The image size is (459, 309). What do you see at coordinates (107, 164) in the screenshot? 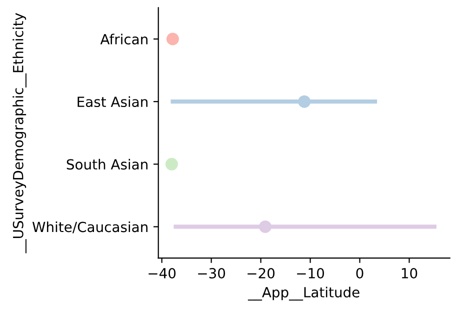
I see `y-tick-label: South Asian` at bounding box center [107, 164].